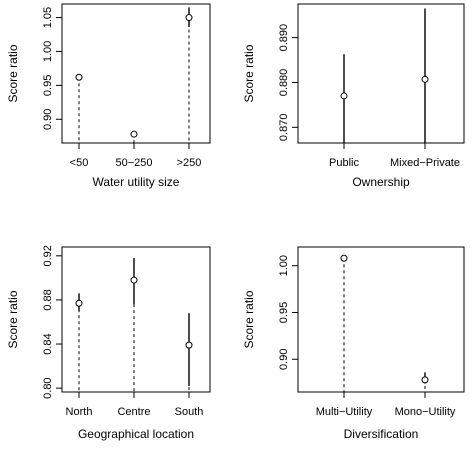  I want to click on x-tick-label: Mixed−Private, so click(425, 163).